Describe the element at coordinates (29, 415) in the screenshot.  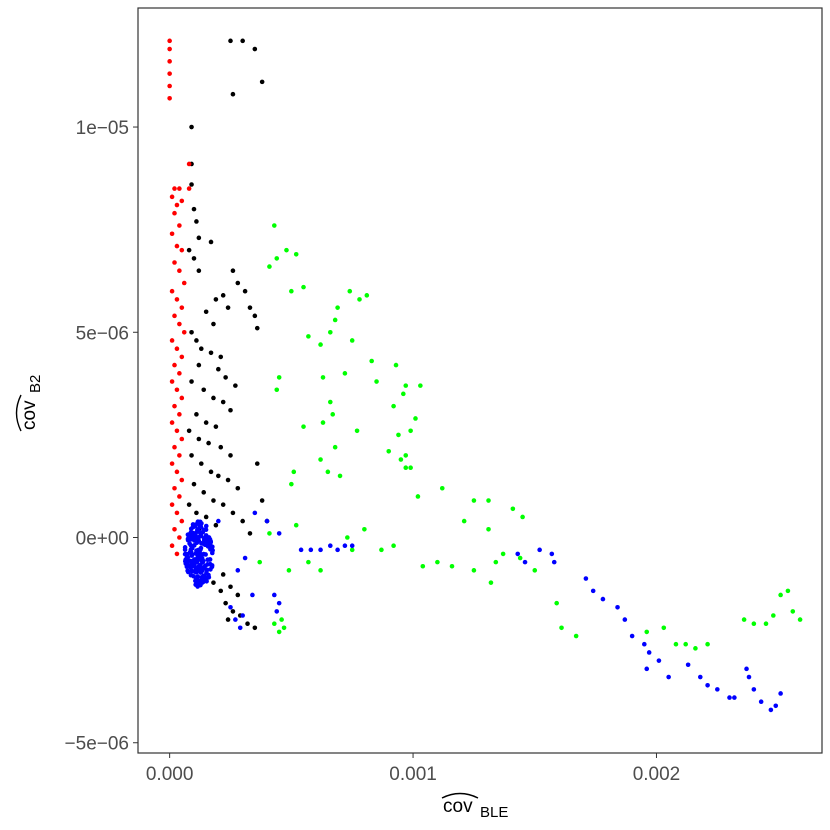
I see `y-axis-title-main: cov` at that location.